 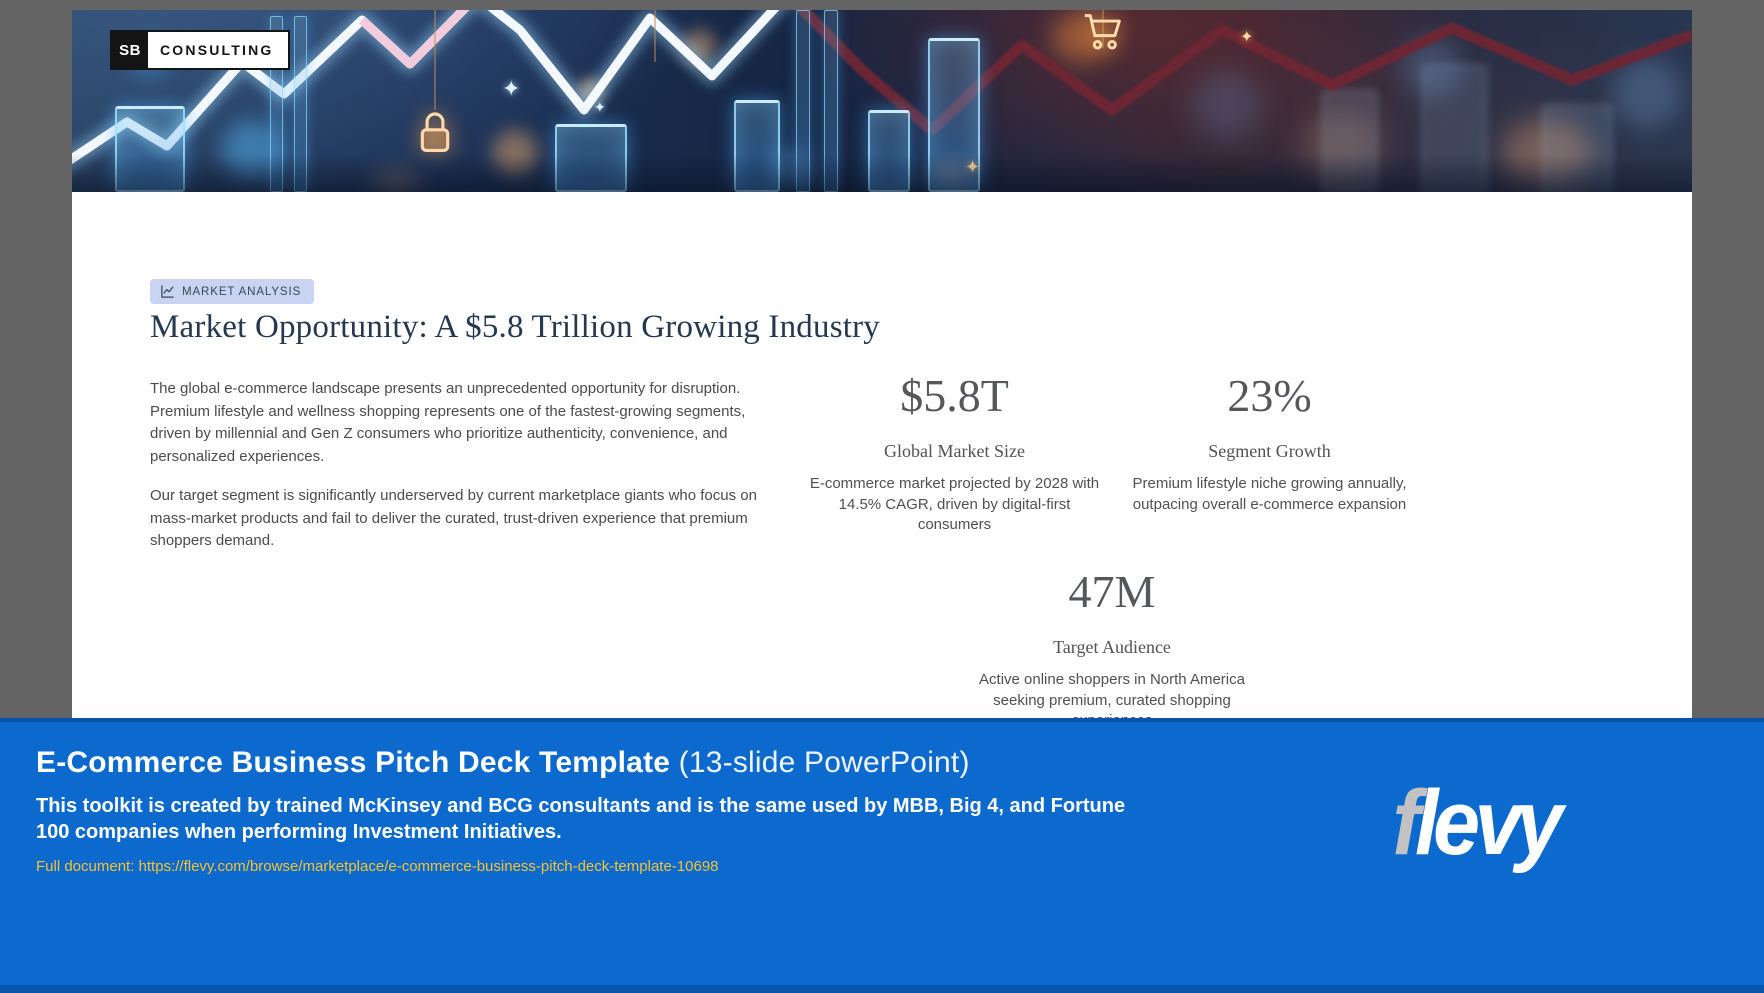 I want to click on padlock-icon, so click(x=435, y=135).